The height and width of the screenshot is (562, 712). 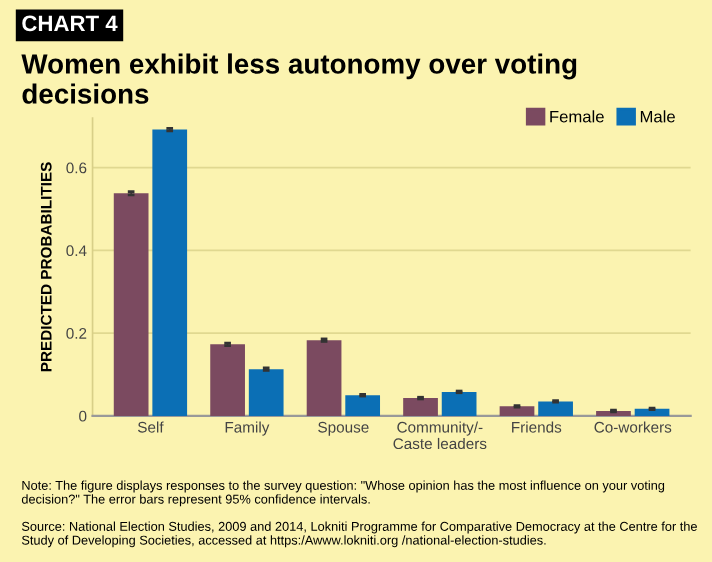 What do you see at coordinates (657, 116) in the screenshot?
I see `legend-label: Male` at bounding box center [657, 116].